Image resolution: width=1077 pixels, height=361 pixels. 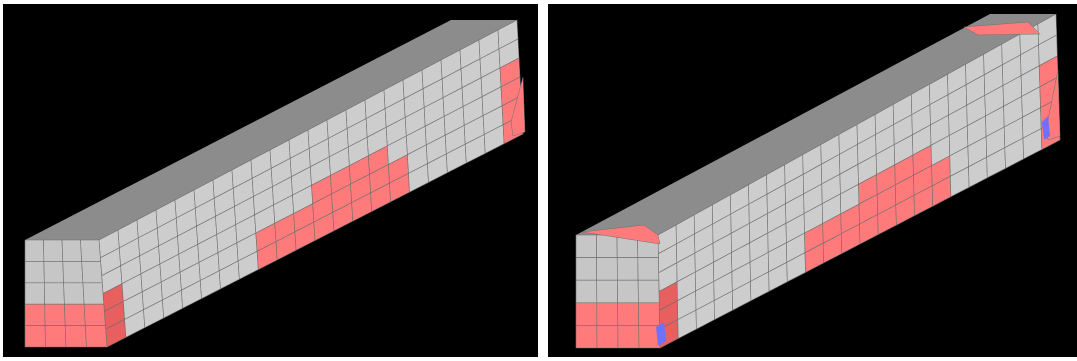 I want to click on top-near-damage, so click(x=621, y=234).